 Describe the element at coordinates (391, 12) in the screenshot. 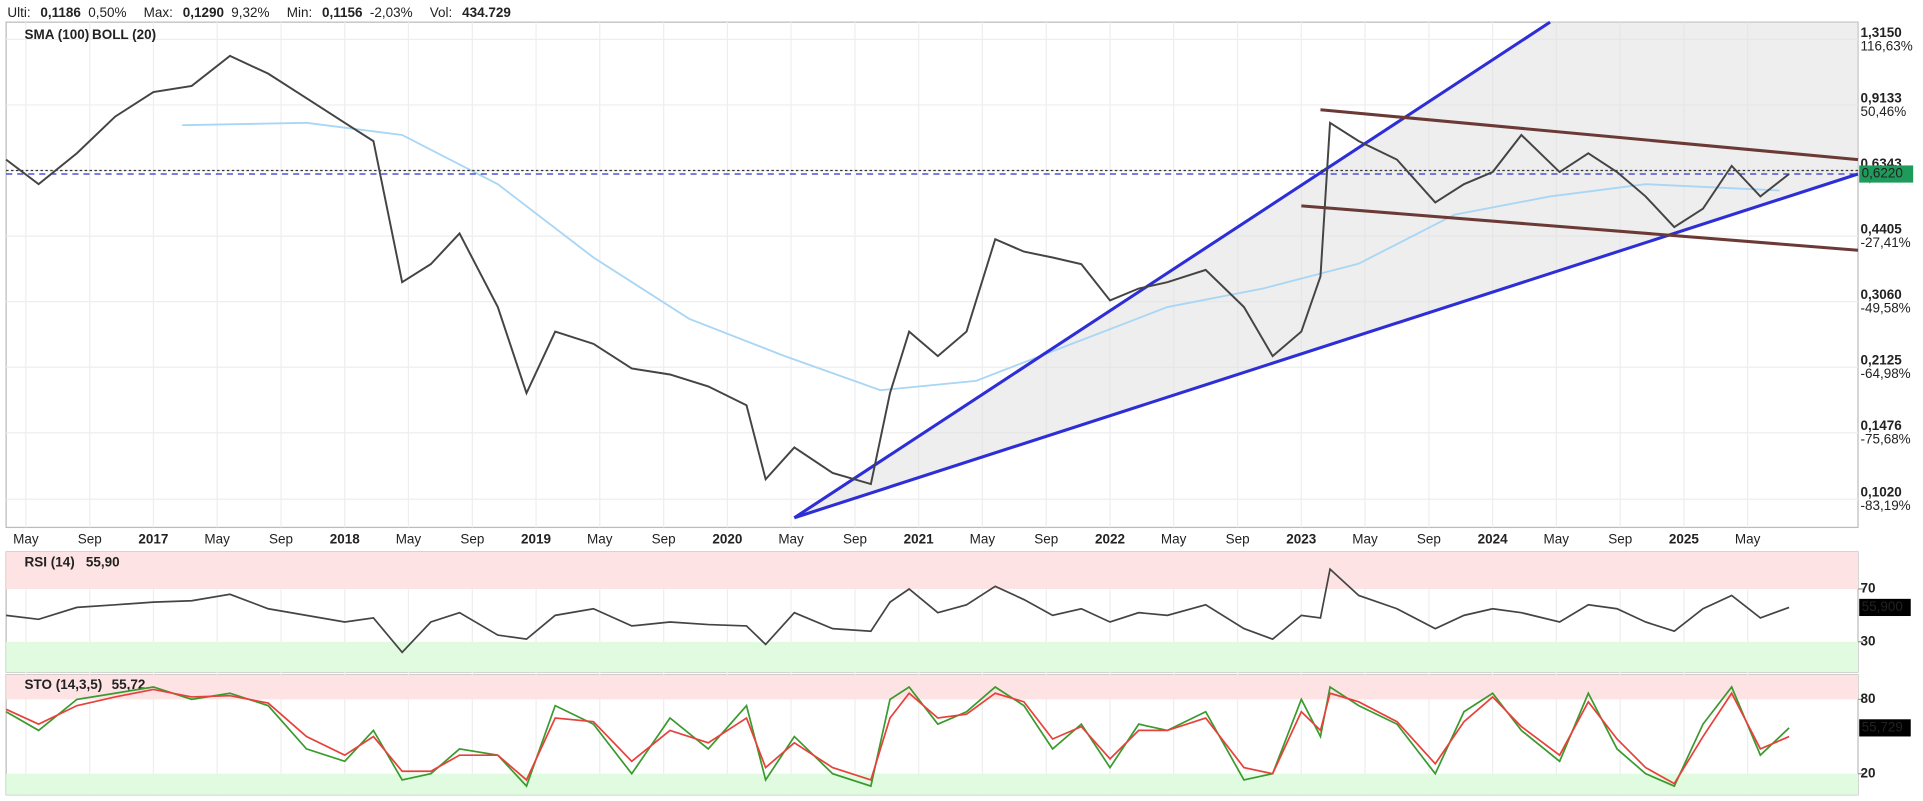

I see `header-change: -2,03%` at that location.